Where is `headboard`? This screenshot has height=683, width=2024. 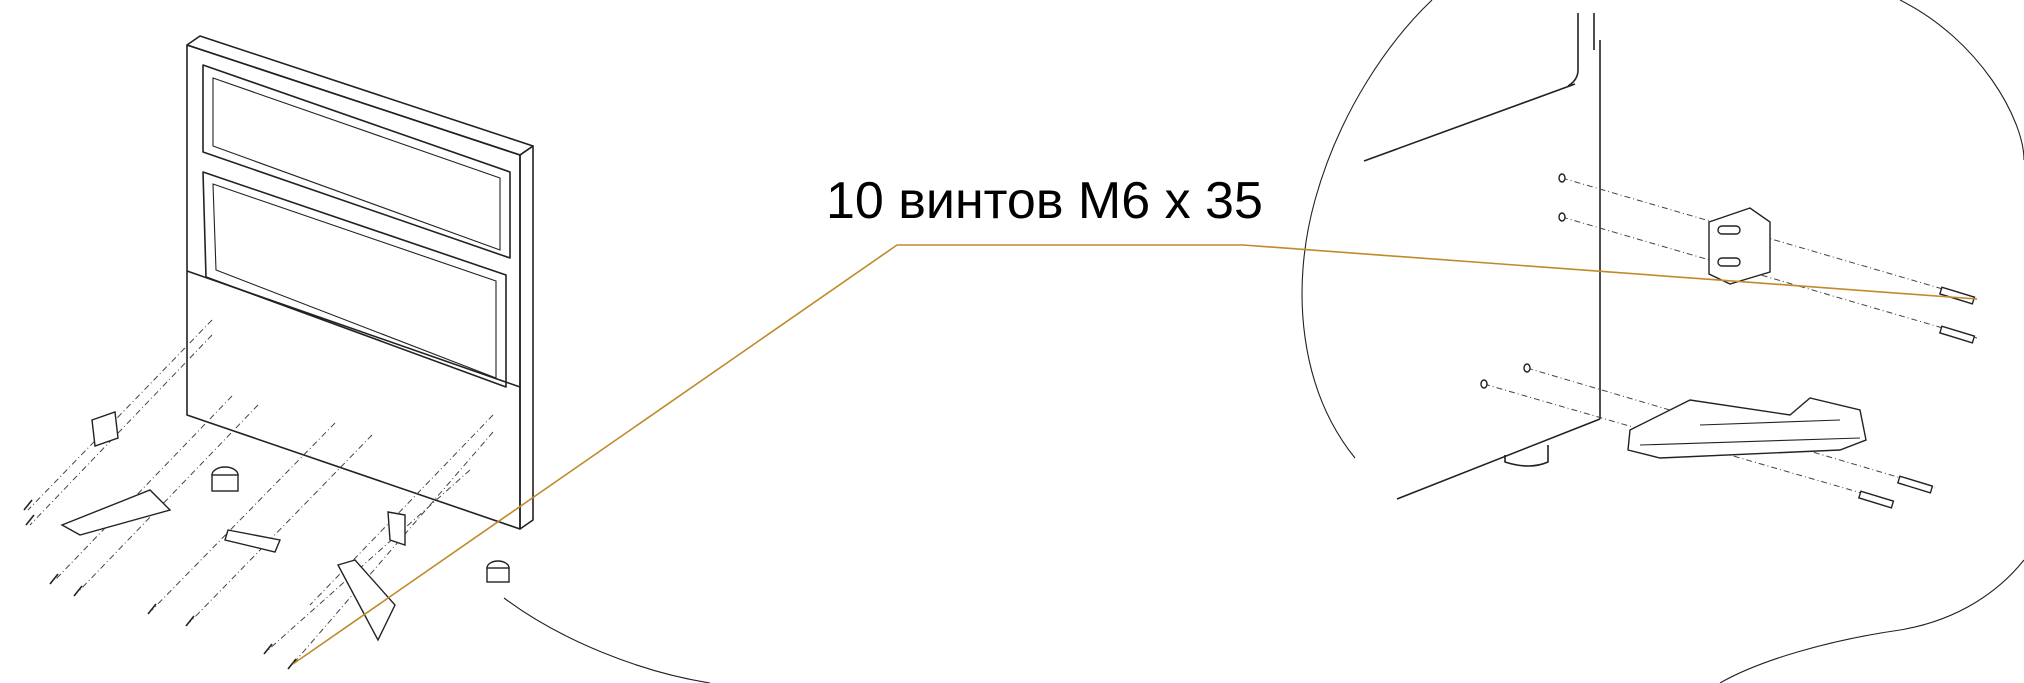
headboard is located at coordinates (360, 282).